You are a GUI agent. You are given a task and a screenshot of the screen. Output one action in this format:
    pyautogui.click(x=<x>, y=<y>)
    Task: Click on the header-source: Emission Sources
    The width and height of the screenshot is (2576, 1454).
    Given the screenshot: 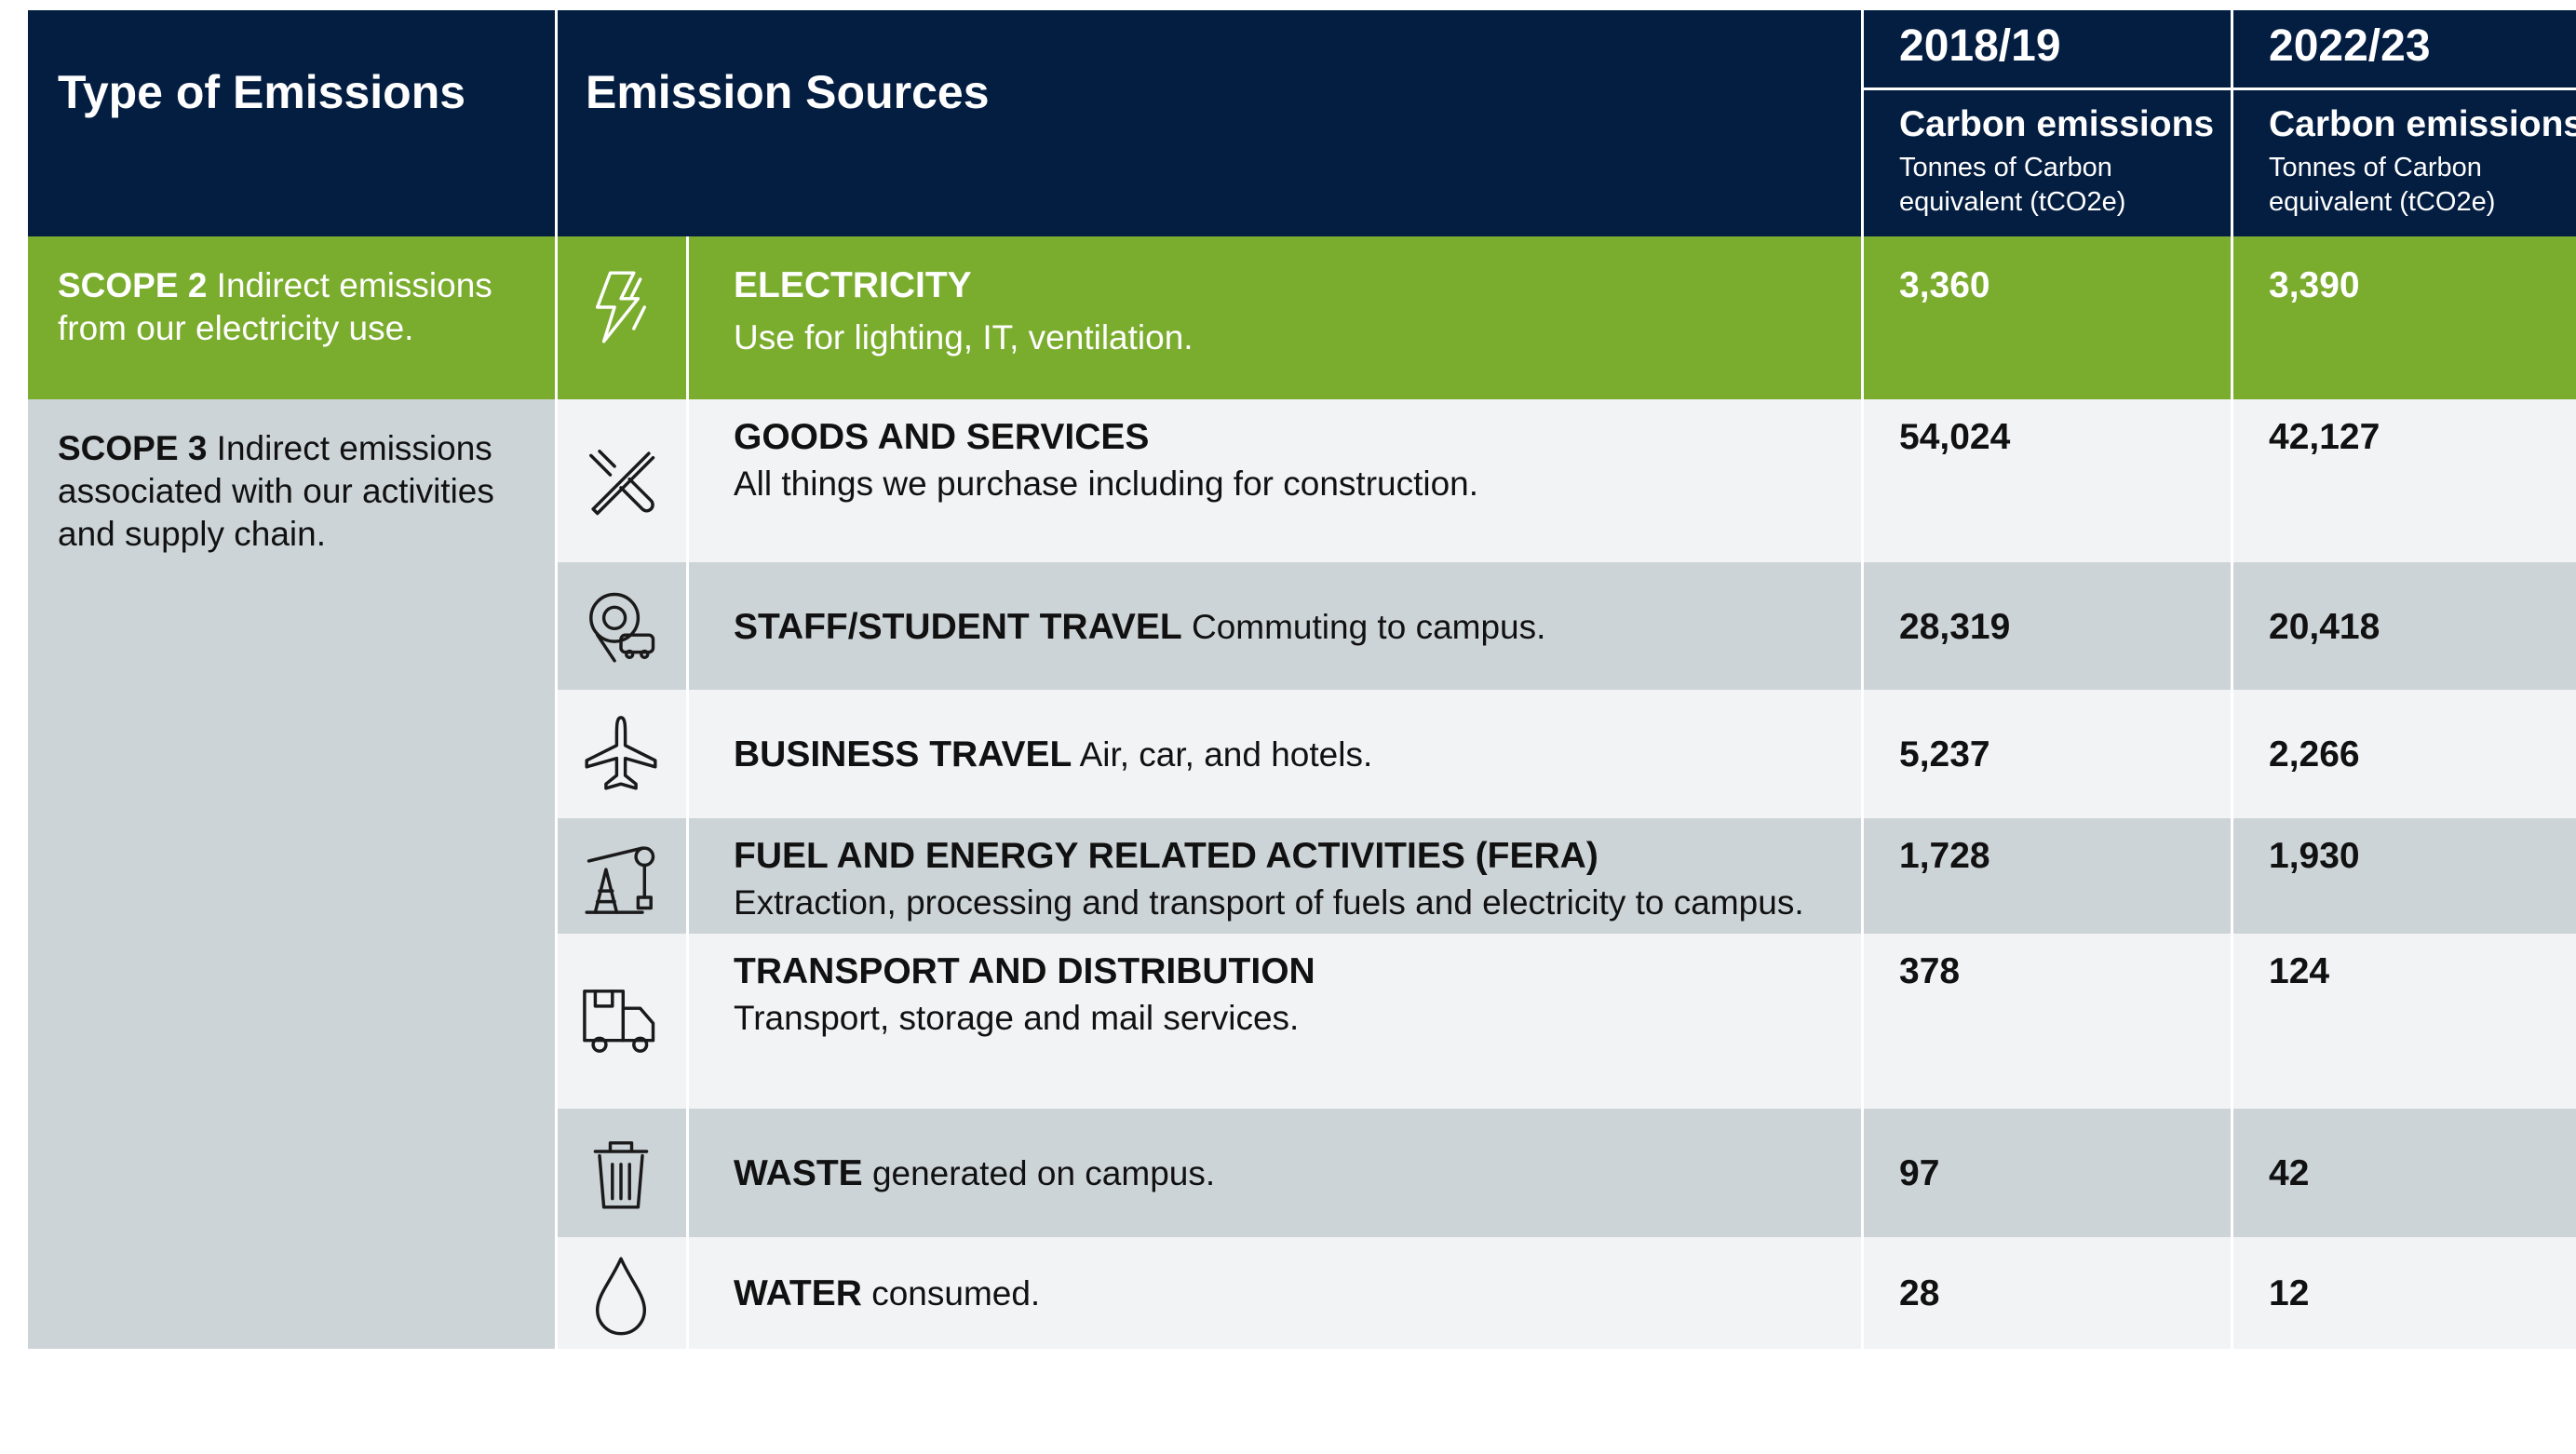 What is the action you would take?
    pyautogui.click(x=788, y=92)
    